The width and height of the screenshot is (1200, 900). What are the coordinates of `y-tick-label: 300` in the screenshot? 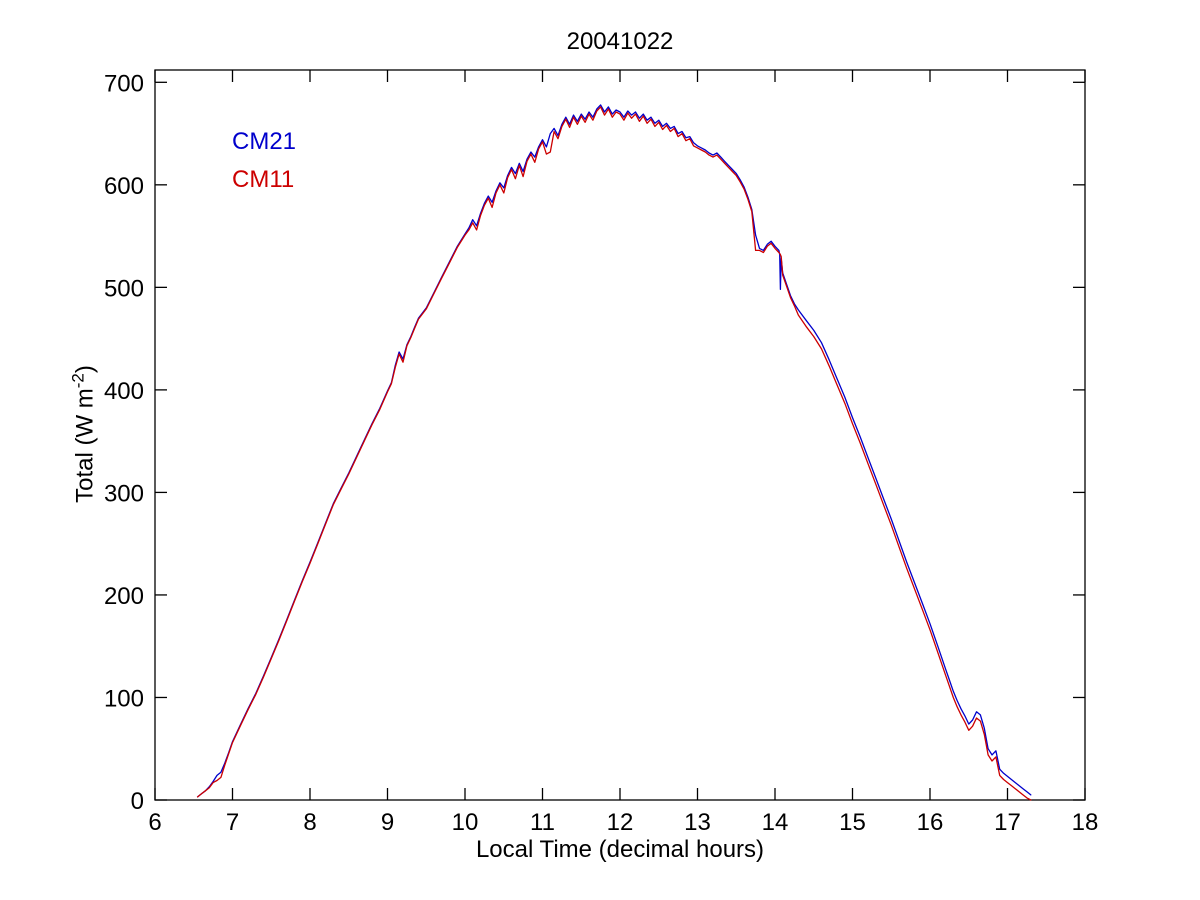 It's located at (124, 493).